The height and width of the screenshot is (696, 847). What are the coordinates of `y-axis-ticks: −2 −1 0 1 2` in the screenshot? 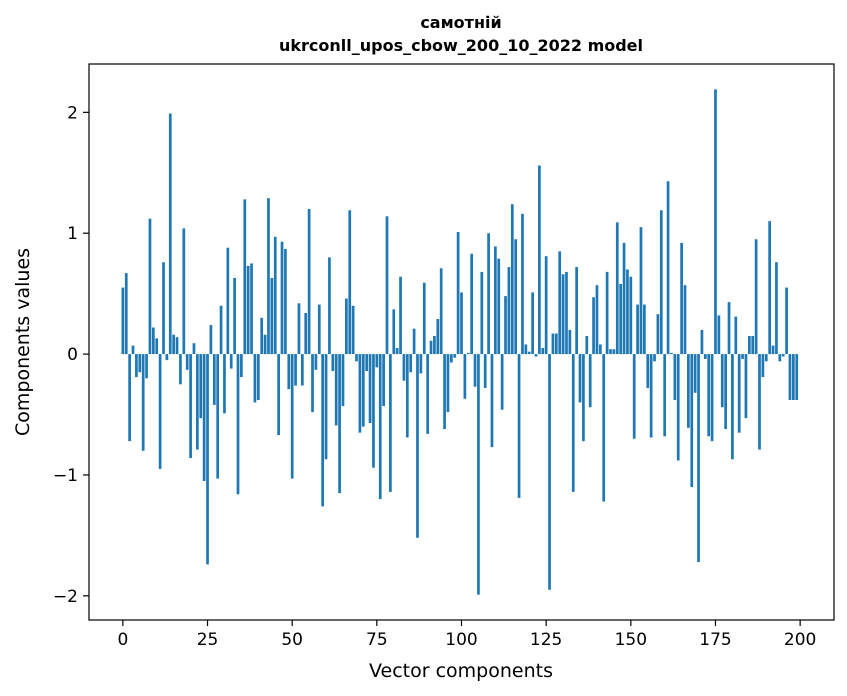 It's located at (71, 355).